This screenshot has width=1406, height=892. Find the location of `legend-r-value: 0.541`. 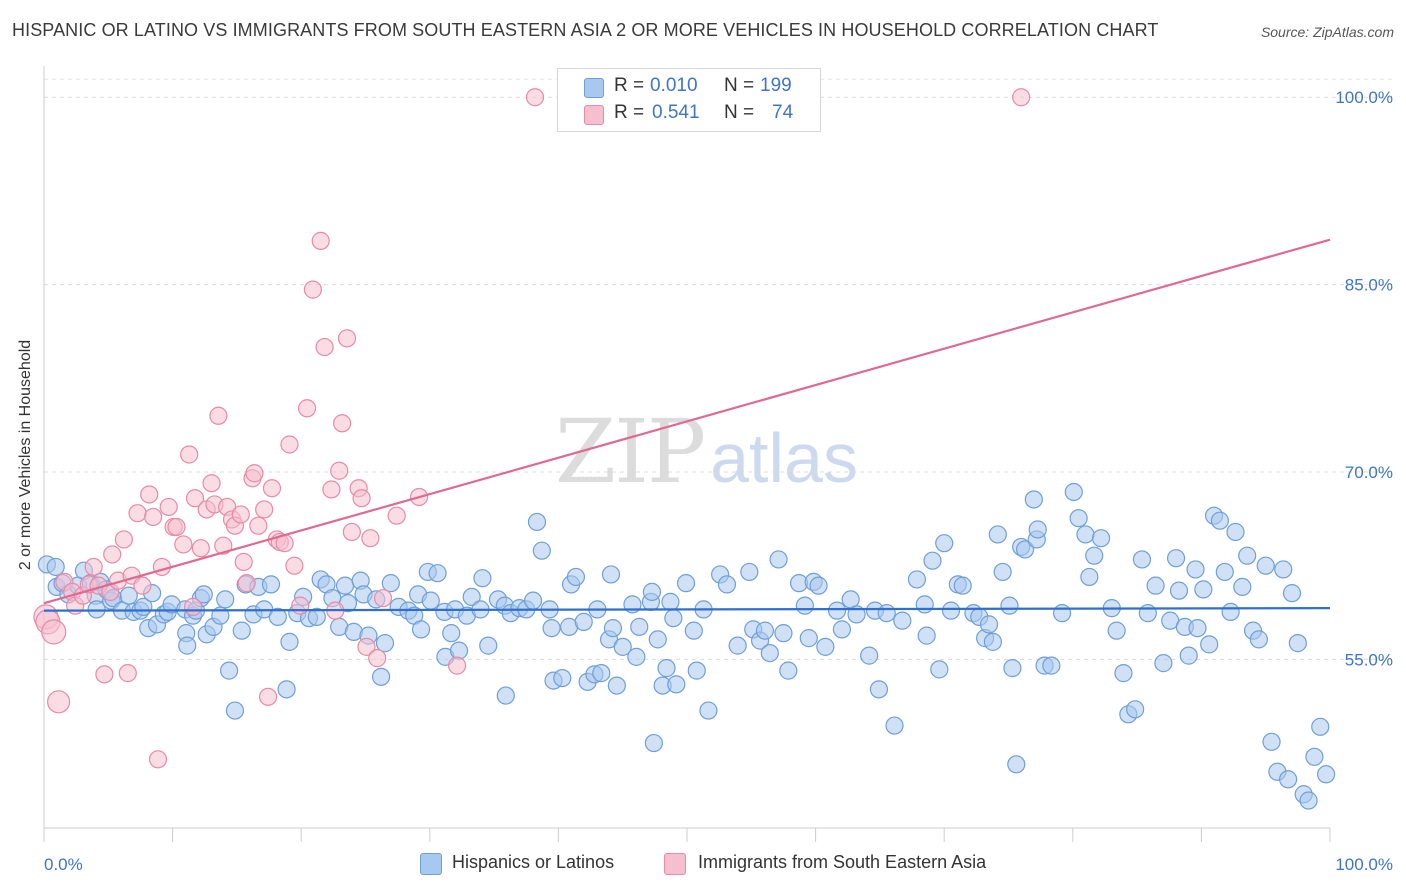

legend-r-value: 0.541 is located at coordinates (676, 112).